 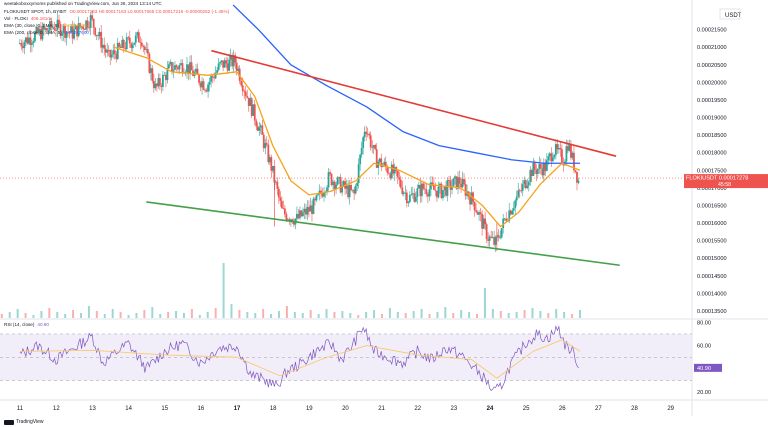 What do you see at coordinates (24, 422) in the screenshot?
I see `tradingview-logo: TradingView` at bounding box center [24, 422].